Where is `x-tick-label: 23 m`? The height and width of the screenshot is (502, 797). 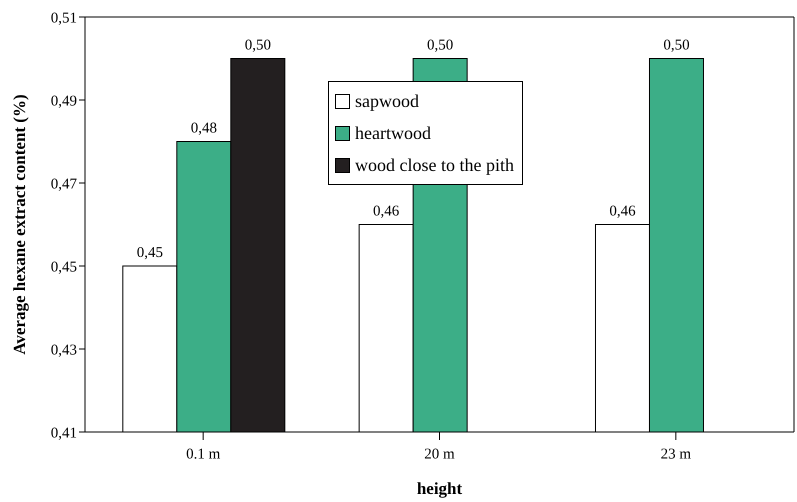 x-tick-label: 23 m is located at coordinates (676, 454).